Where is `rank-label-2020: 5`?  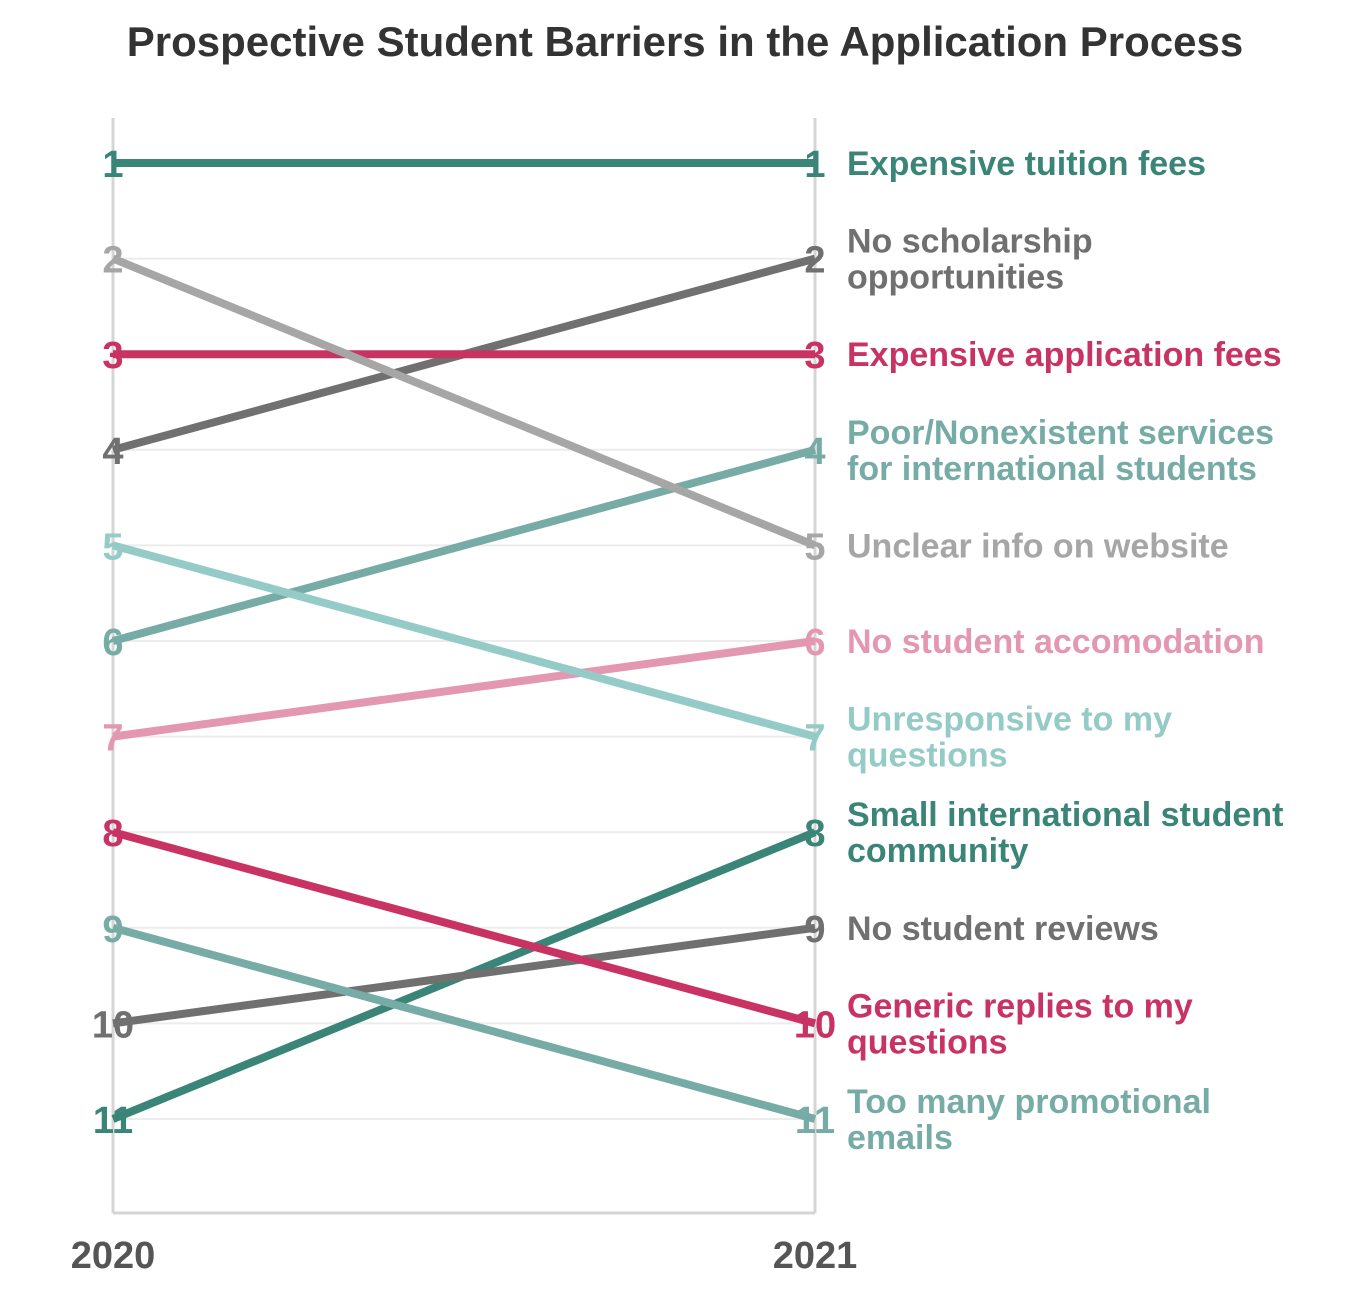 rank-label-2020: 5 is located at coordinates (112, 547).